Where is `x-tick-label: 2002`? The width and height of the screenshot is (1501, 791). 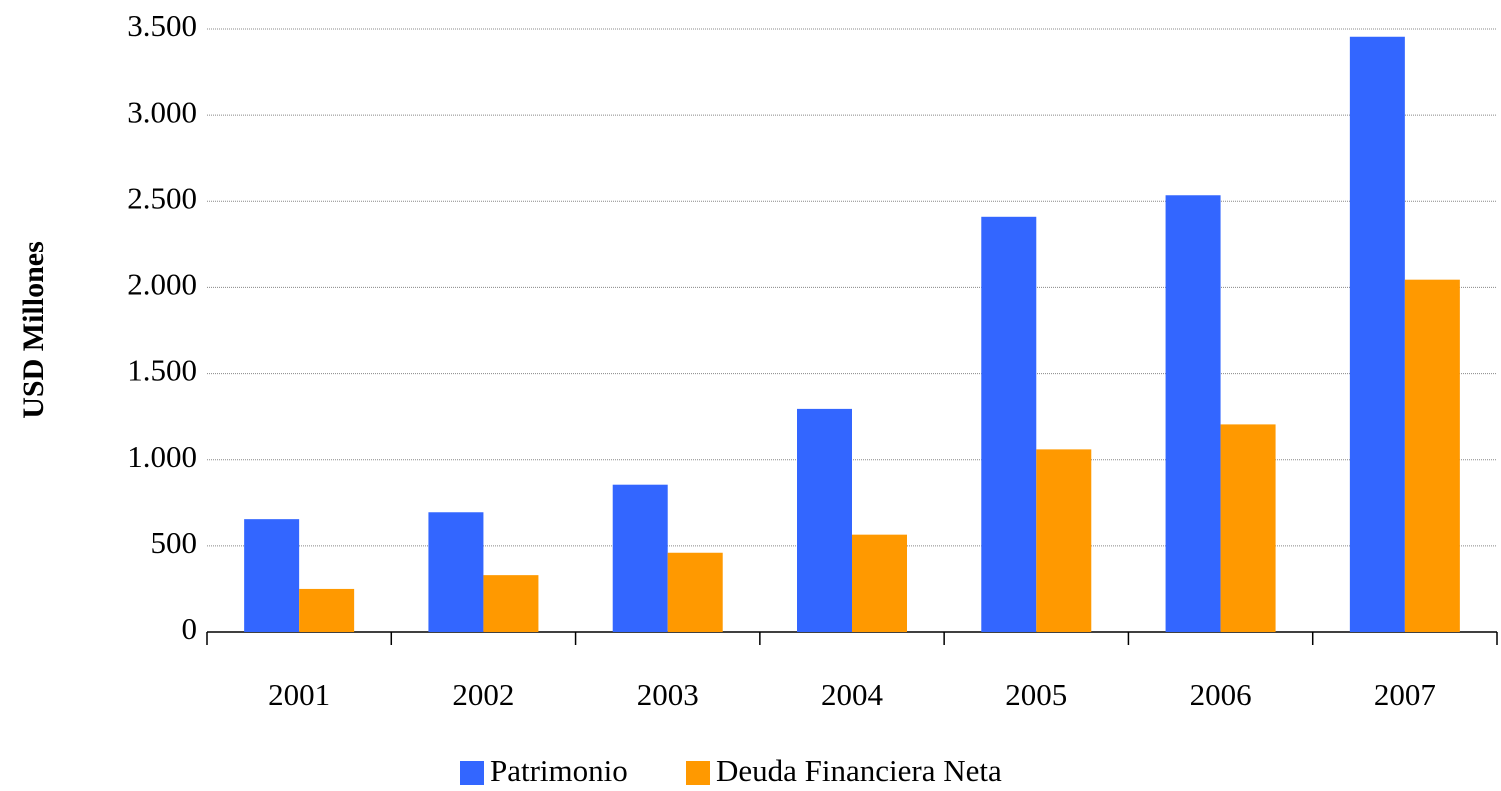
x-tick-label: 2002 is located at coordinates (483, 694).